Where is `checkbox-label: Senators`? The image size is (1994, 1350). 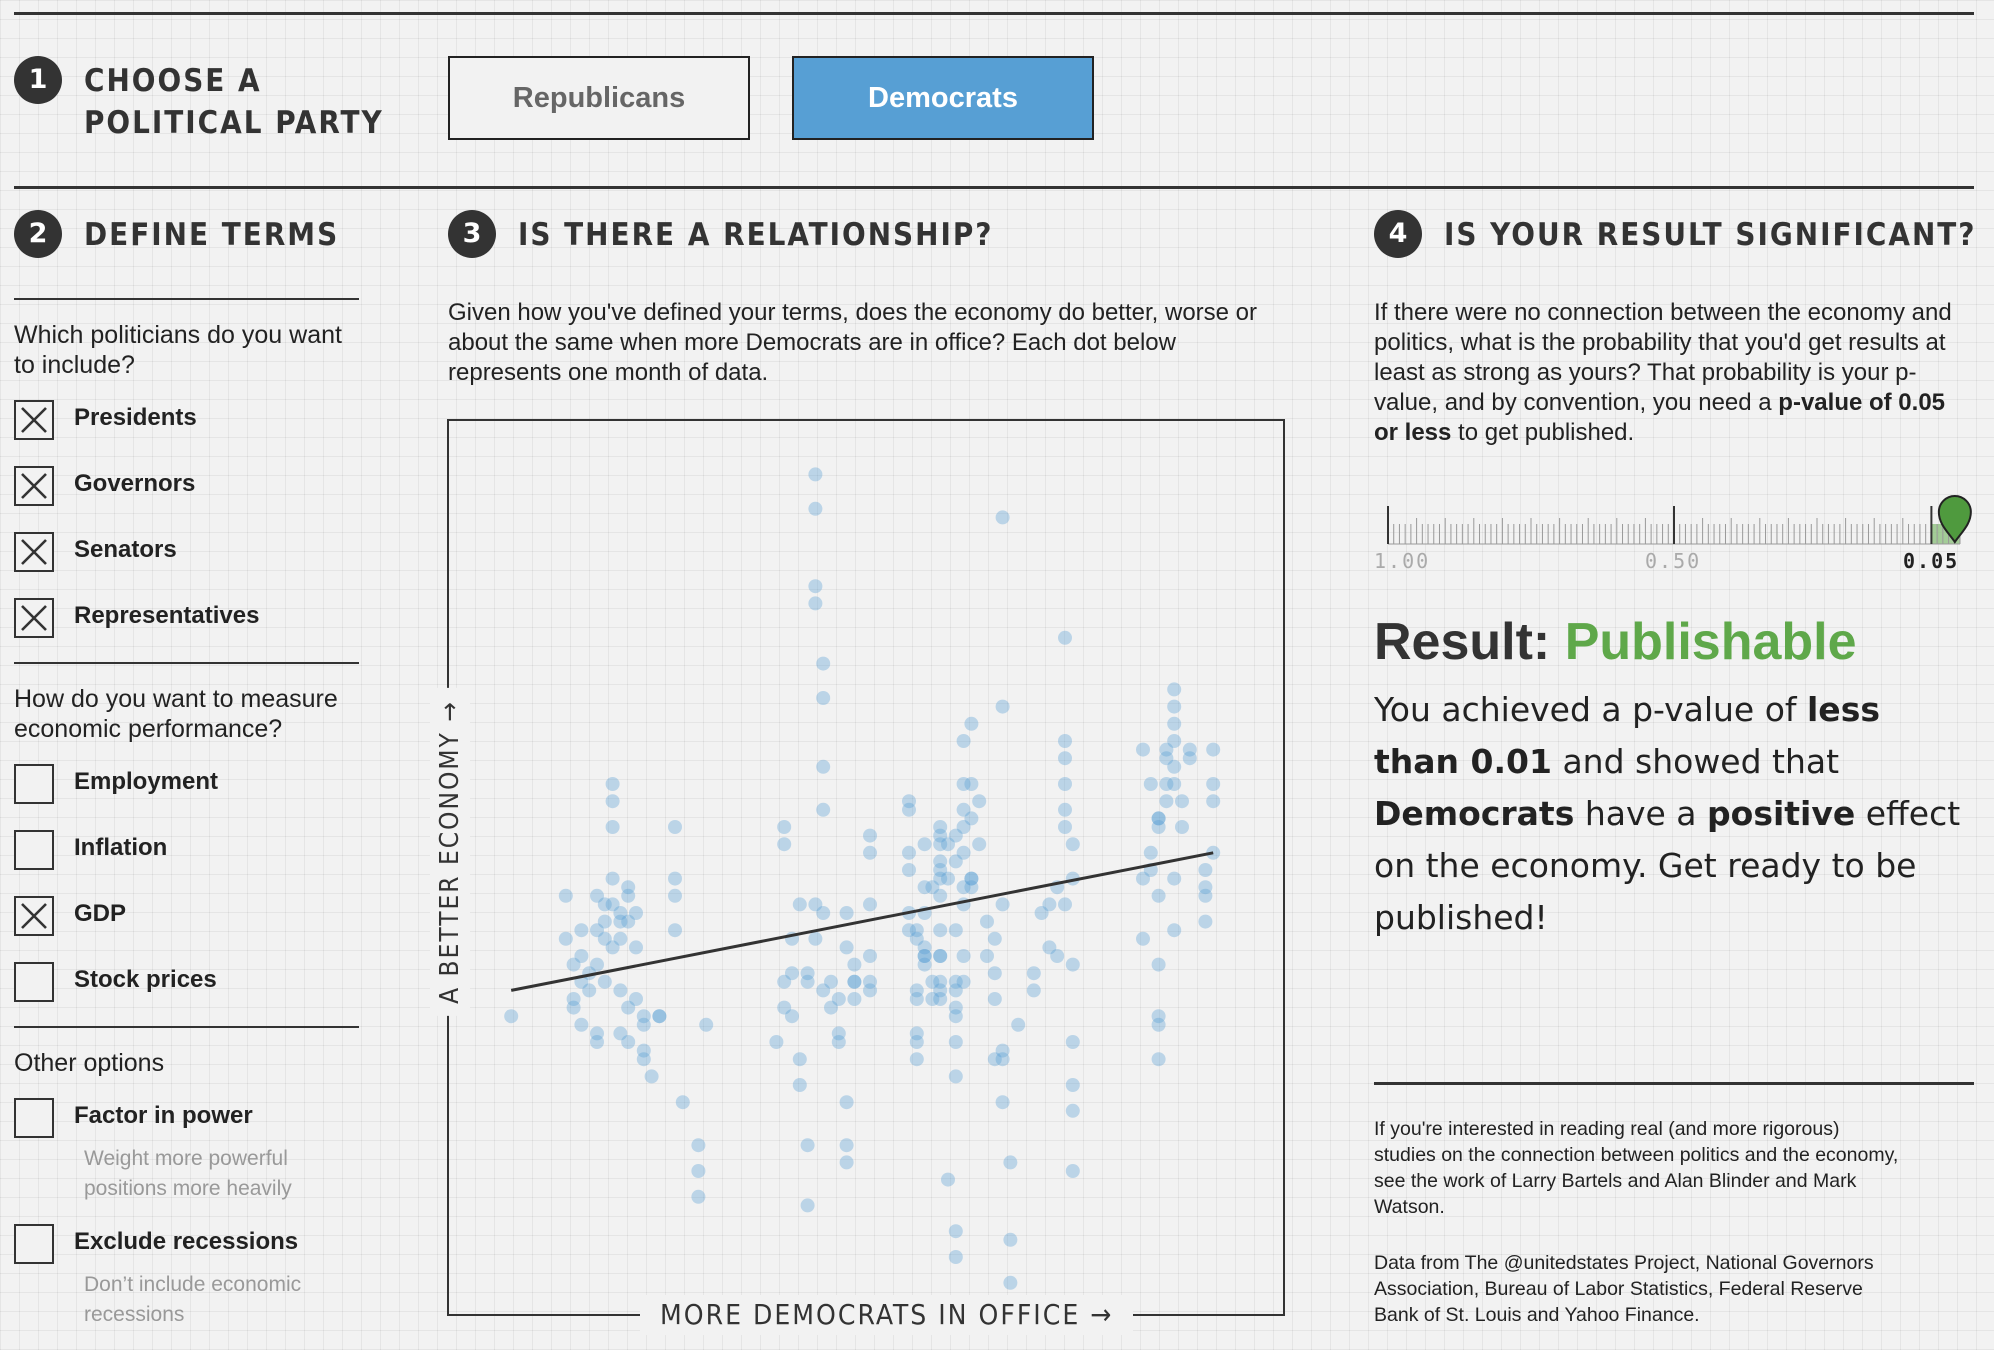 checkbox-label: Senators is located at coordinates (125, 549).